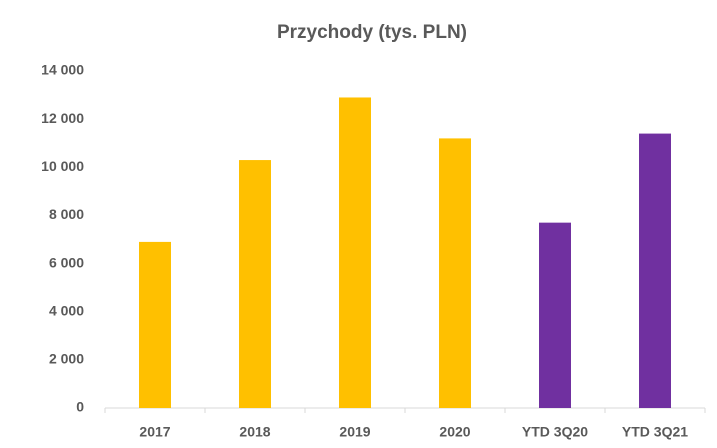 The image size is (717, 448). I want to click on chart-title: Przychody (tys. PLN), so click(372, 32).